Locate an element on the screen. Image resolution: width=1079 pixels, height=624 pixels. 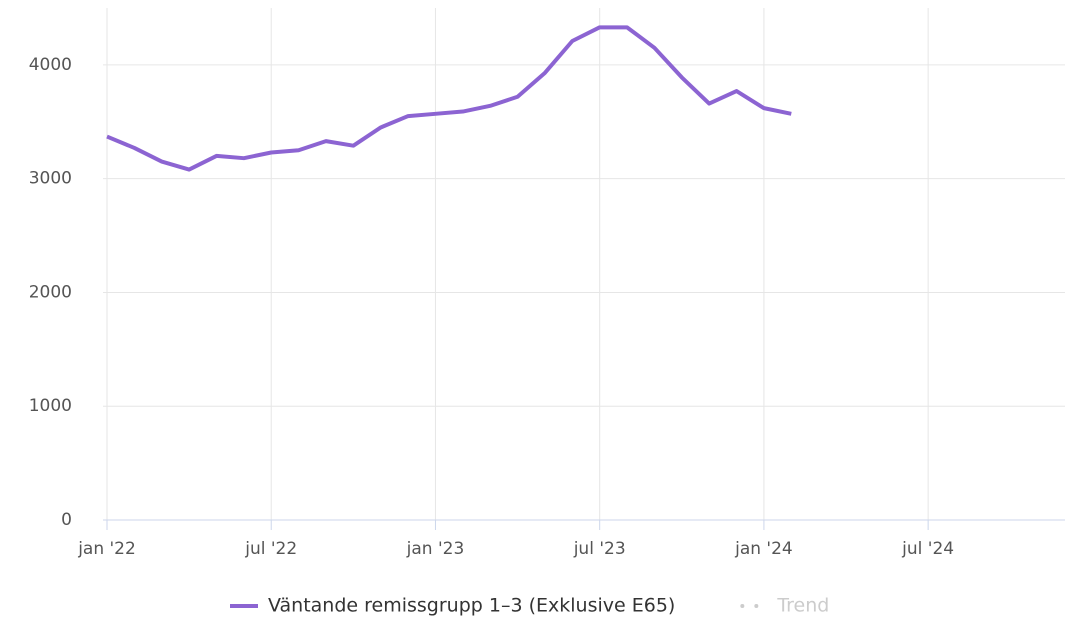
y-tick-label: 3000 is located at coordinates (50, 179).